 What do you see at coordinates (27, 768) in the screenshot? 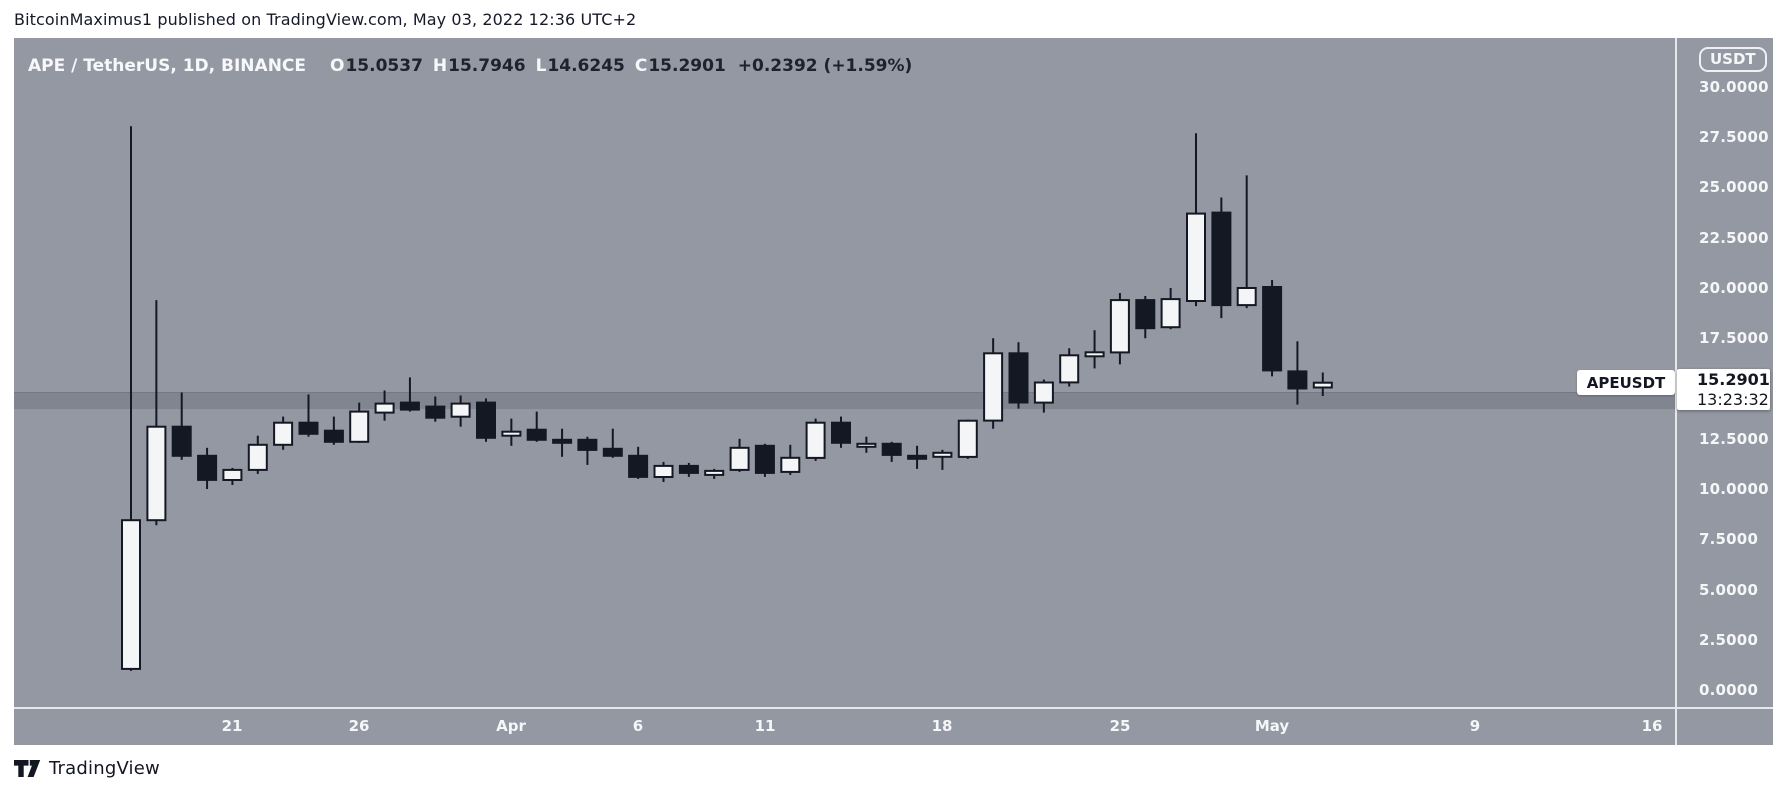
I see `tradingview-logo-icon` at bounding box center [27, 768].